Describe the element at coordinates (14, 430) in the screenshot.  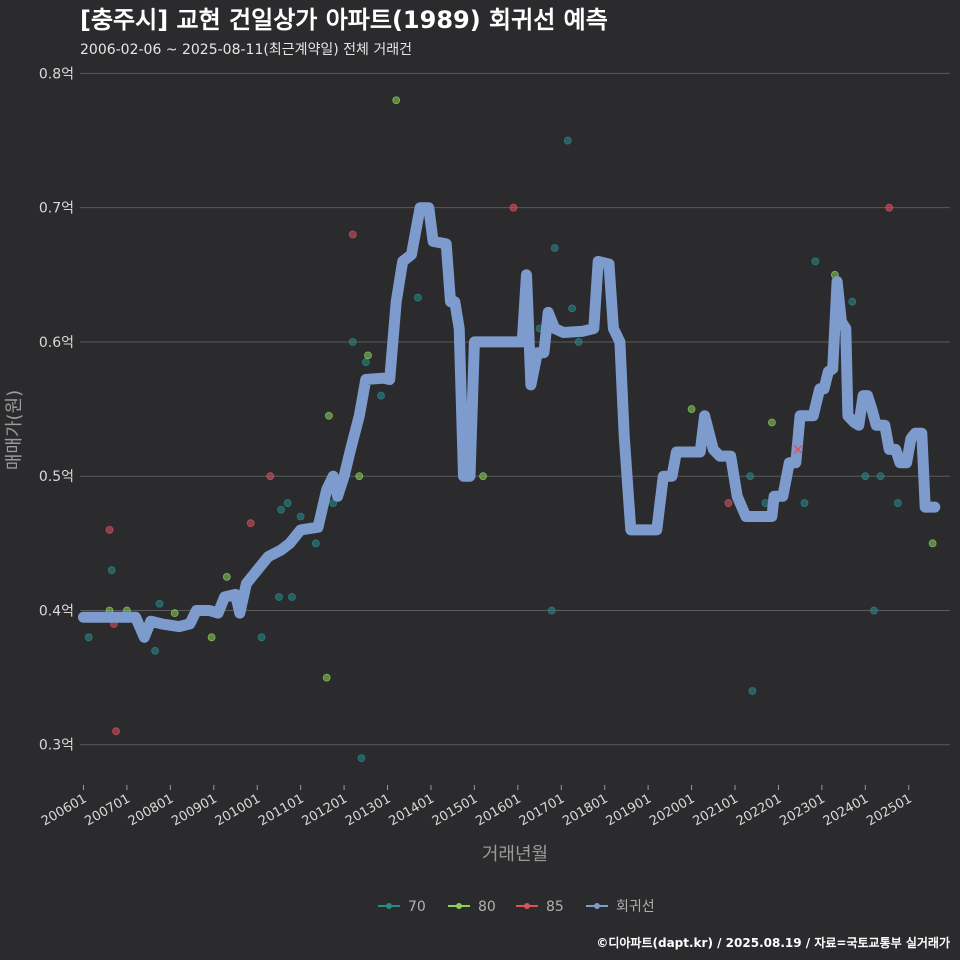
I see `y-axis-label: 매매가(원)` at that location.